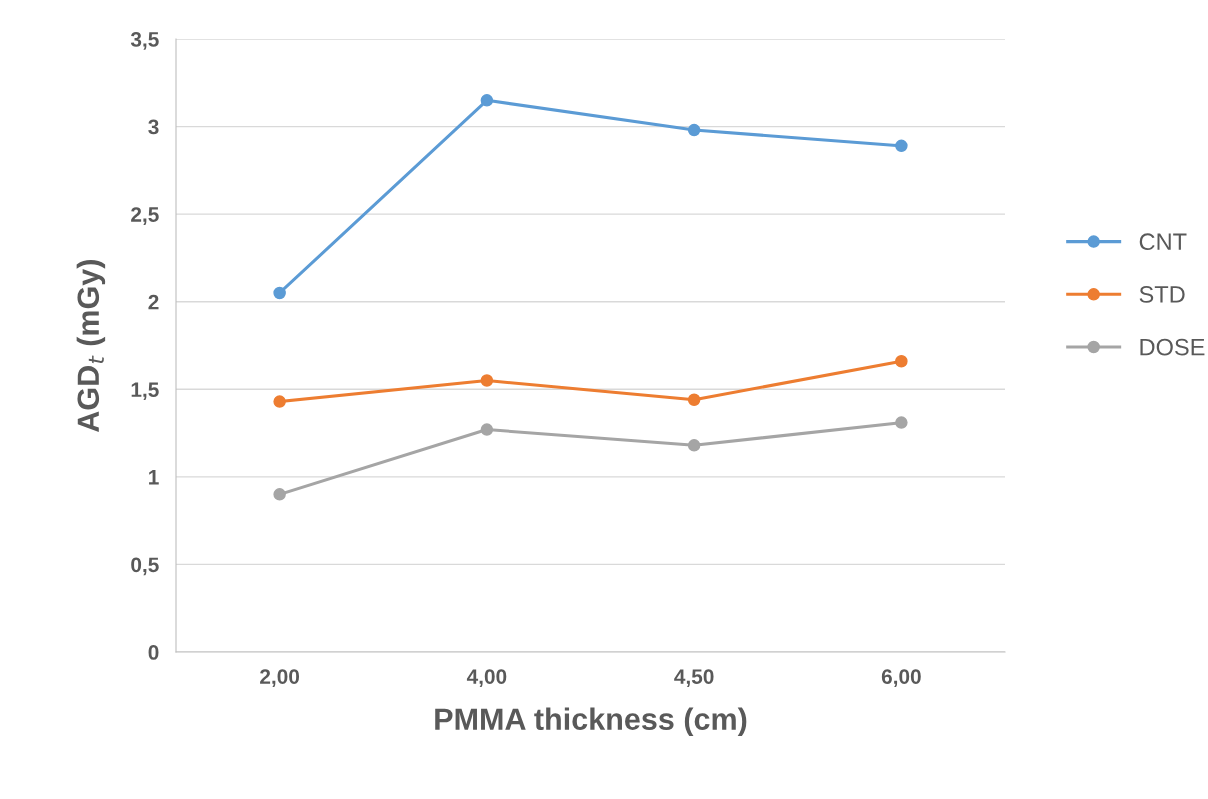 This screenshot has width=1208, height=799. Describe the element at coordinates (591, 722) in the screenshot. I see `x-axis-title: PMMA thickness (cm)` at that location.